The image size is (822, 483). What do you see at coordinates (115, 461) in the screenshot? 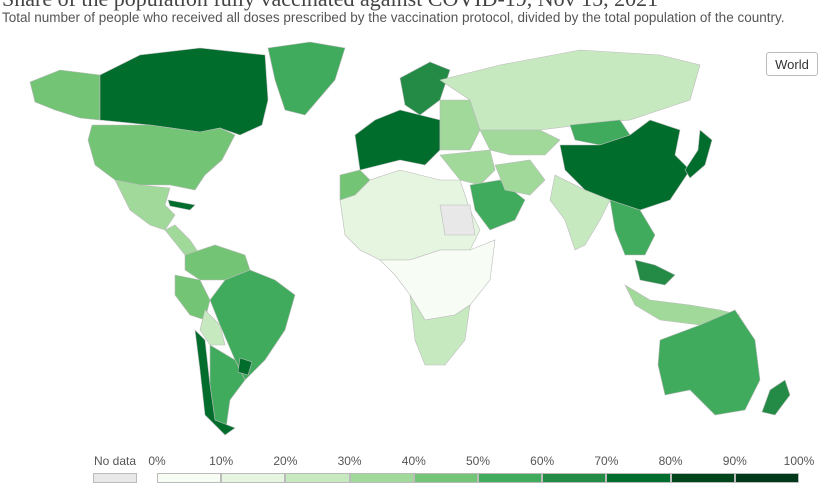
I see `legend-no-data-label: No data` at bounding box center [115, 461].